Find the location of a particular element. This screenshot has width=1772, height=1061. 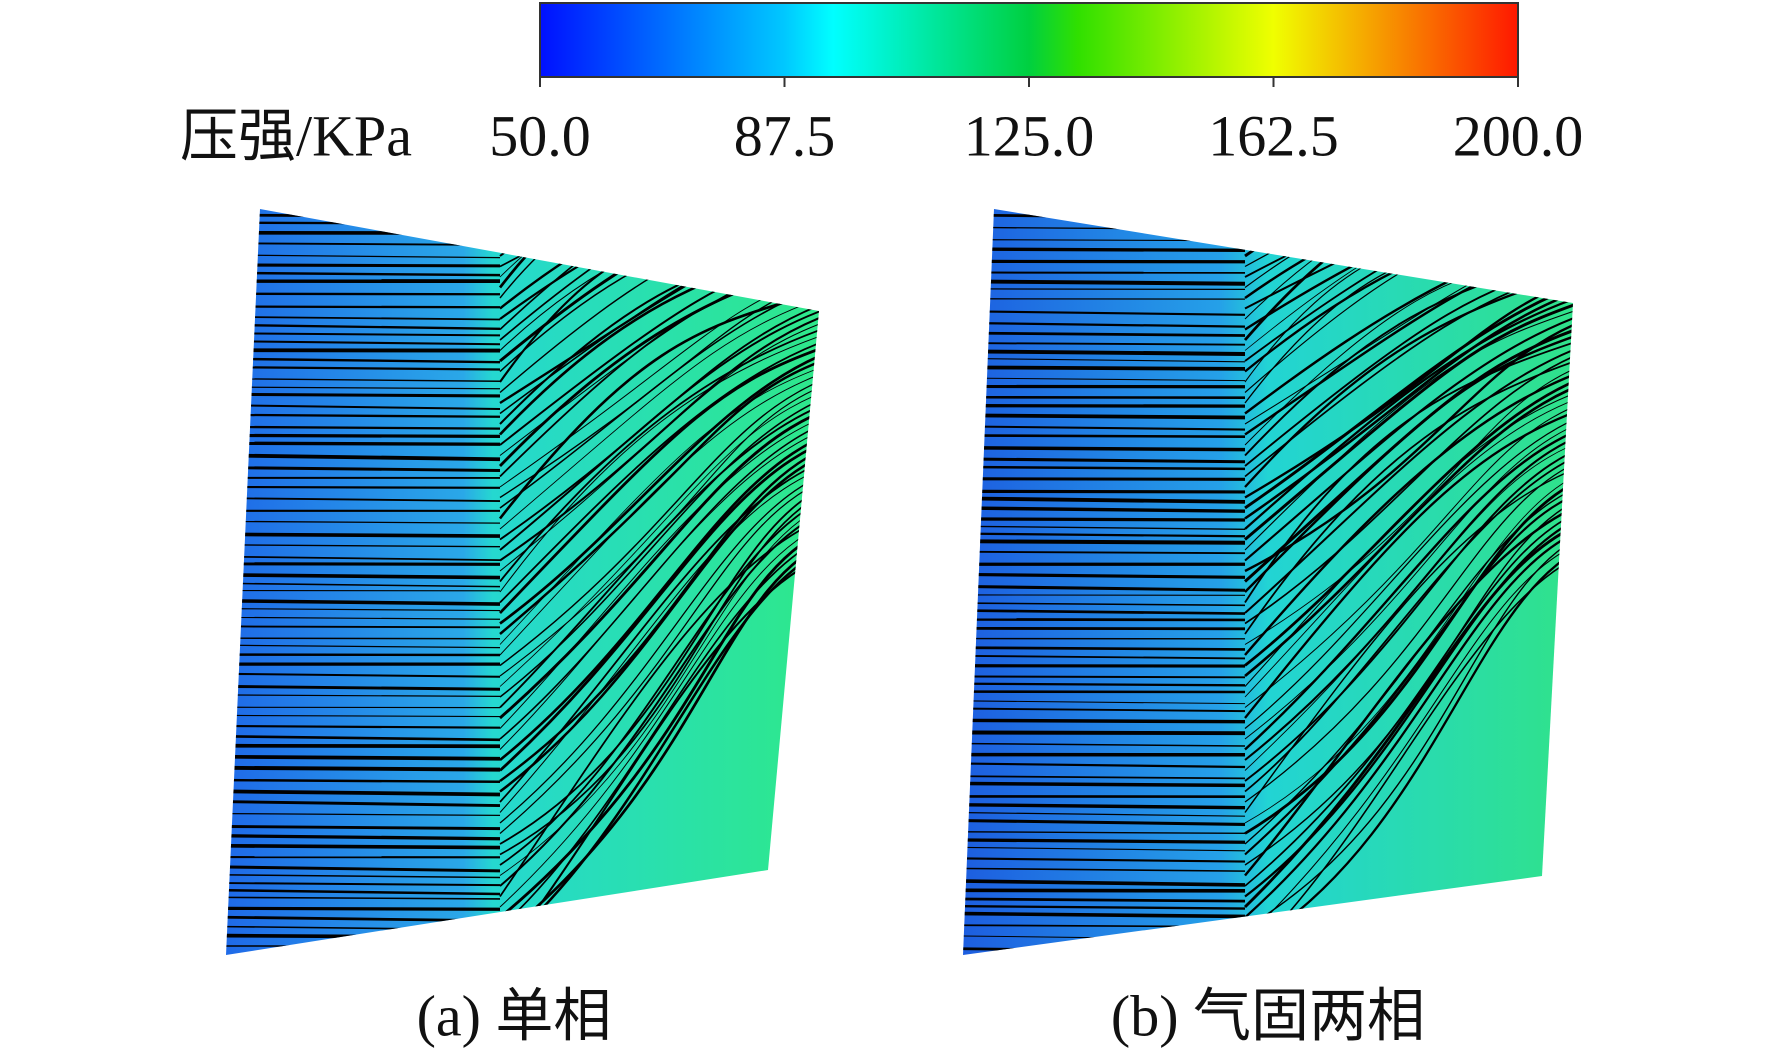

colorbar-tick-label: 50.0 is located at coordinates (540, 135).